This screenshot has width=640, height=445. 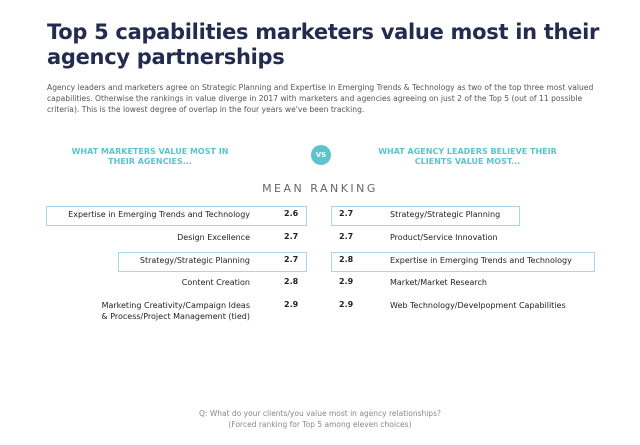 What do you see at coordinates (321, 155) in the screenshot?
I see `vs-badge: VS` at bounding box center [321, 155].